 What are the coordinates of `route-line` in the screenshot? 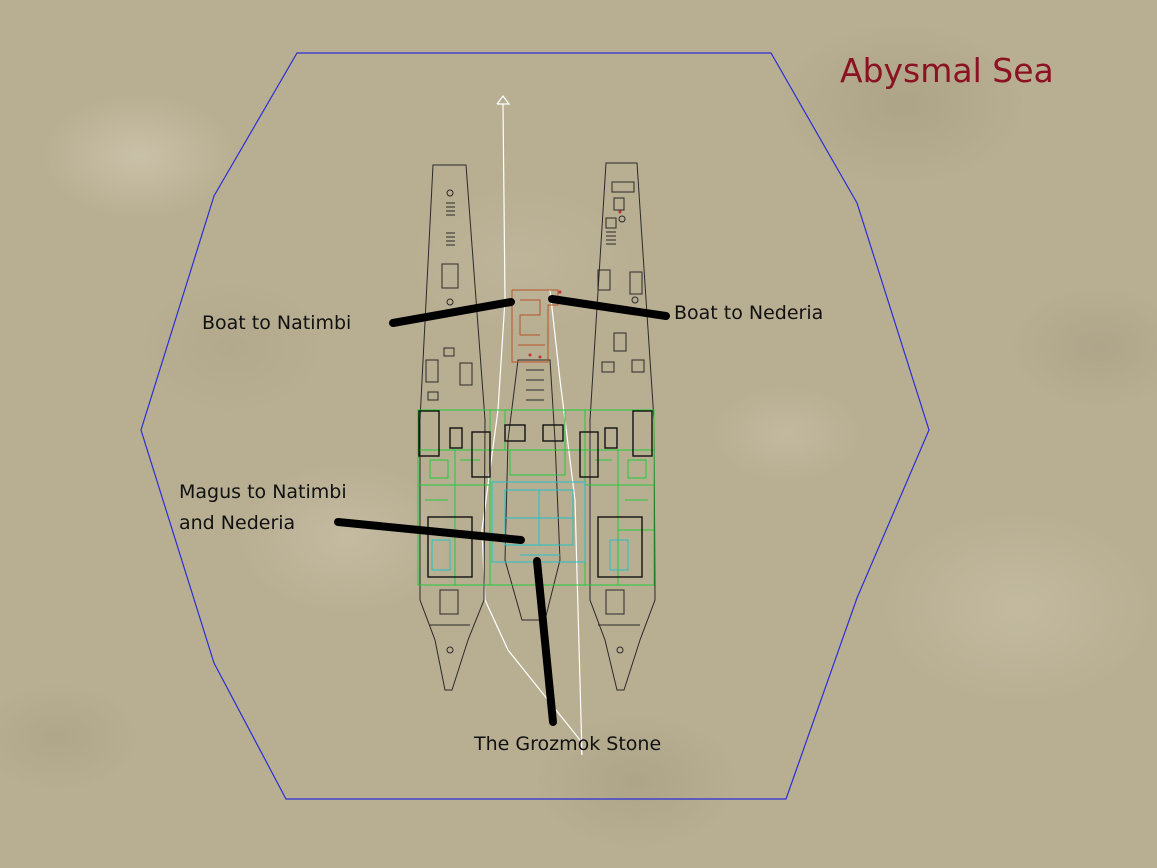 It's located at (532, 425).